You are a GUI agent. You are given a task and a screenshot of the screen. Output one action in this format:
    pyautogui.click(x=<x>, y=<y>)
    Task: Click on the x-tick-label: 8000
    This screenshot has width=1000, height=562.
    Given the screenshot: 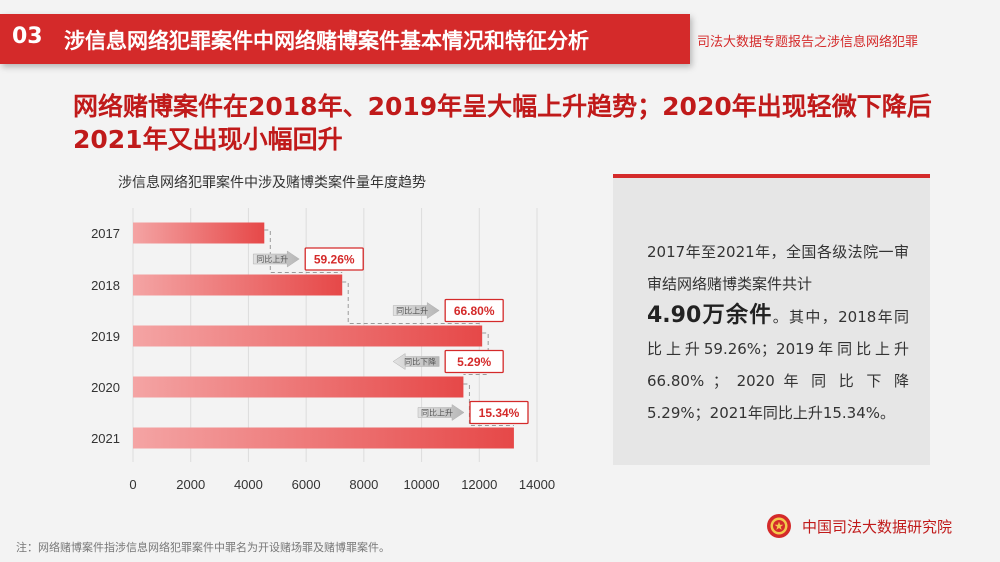 What is the action you would take?
    pyautogui.click(x=363, y=484)
    